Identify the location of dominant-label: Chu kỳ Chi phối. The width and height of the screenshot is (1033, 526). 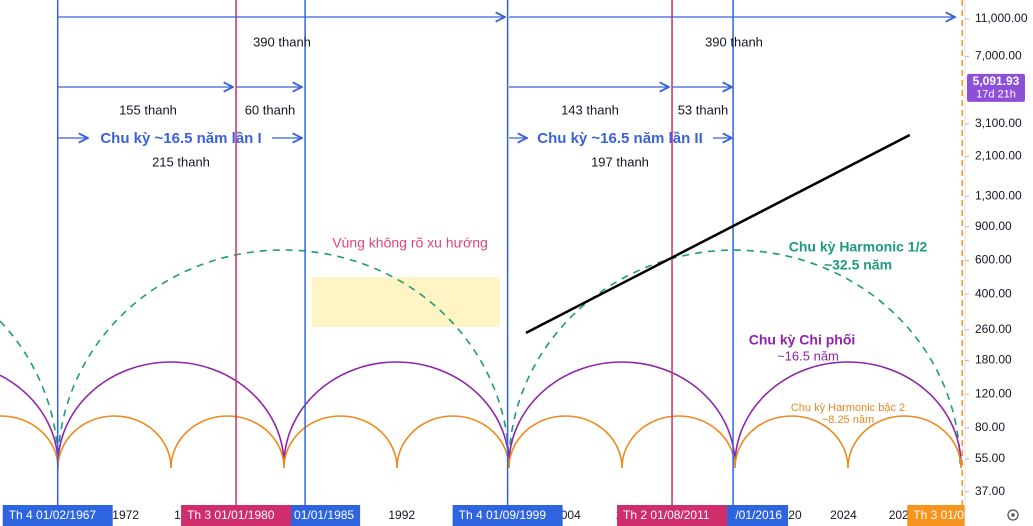
(802, 340).